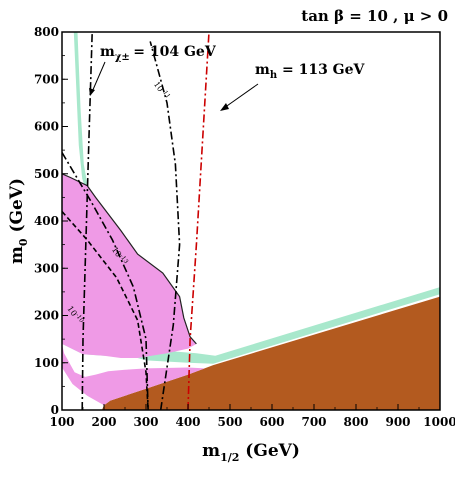  I want to click on y-tick-label: 300, so click(46, 268).